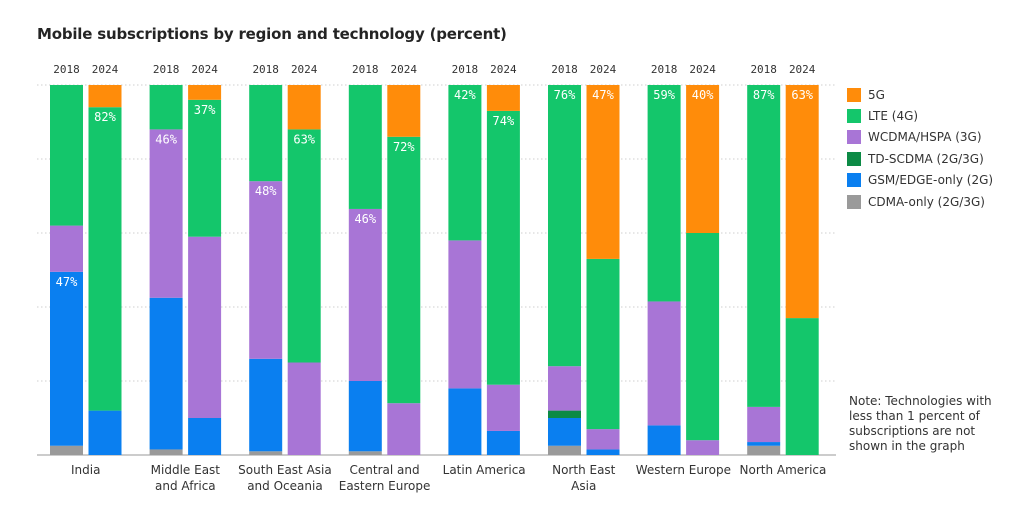  I want to click on legend-item-wcdma-hspa-3g: WCDMA/HSPA (3G), so click(920, 137).